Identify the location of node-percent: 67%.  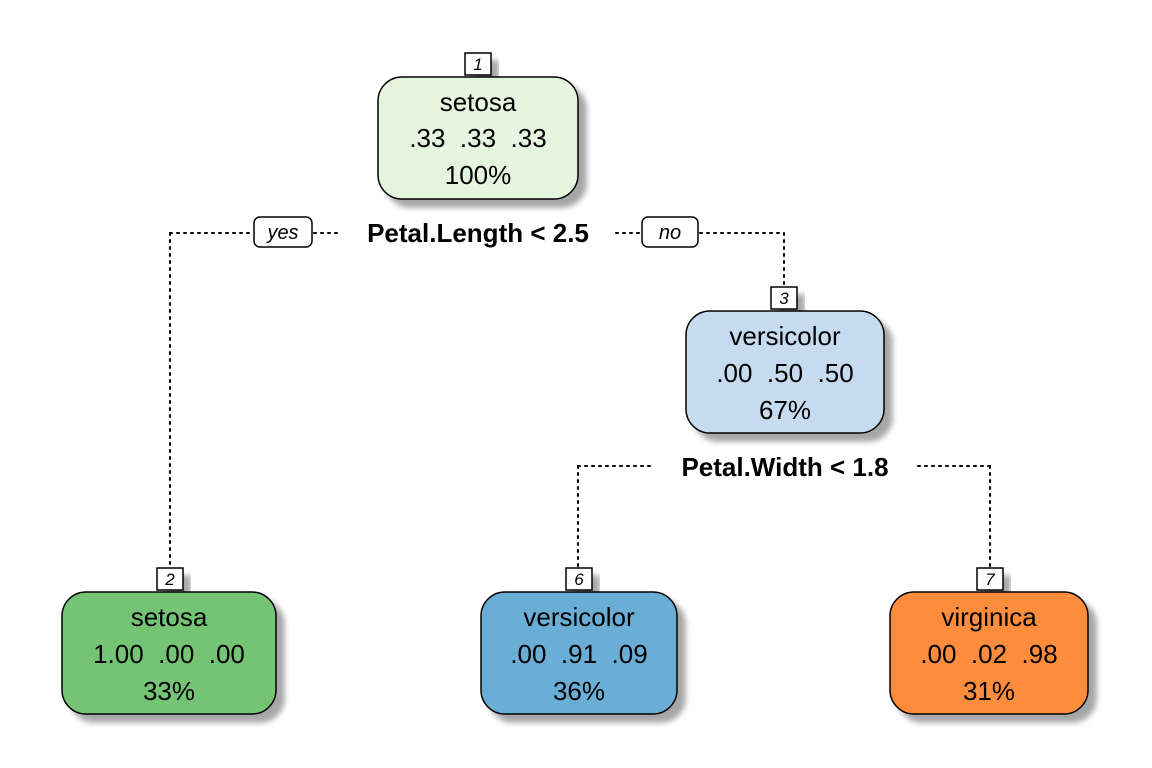
(785, 410).